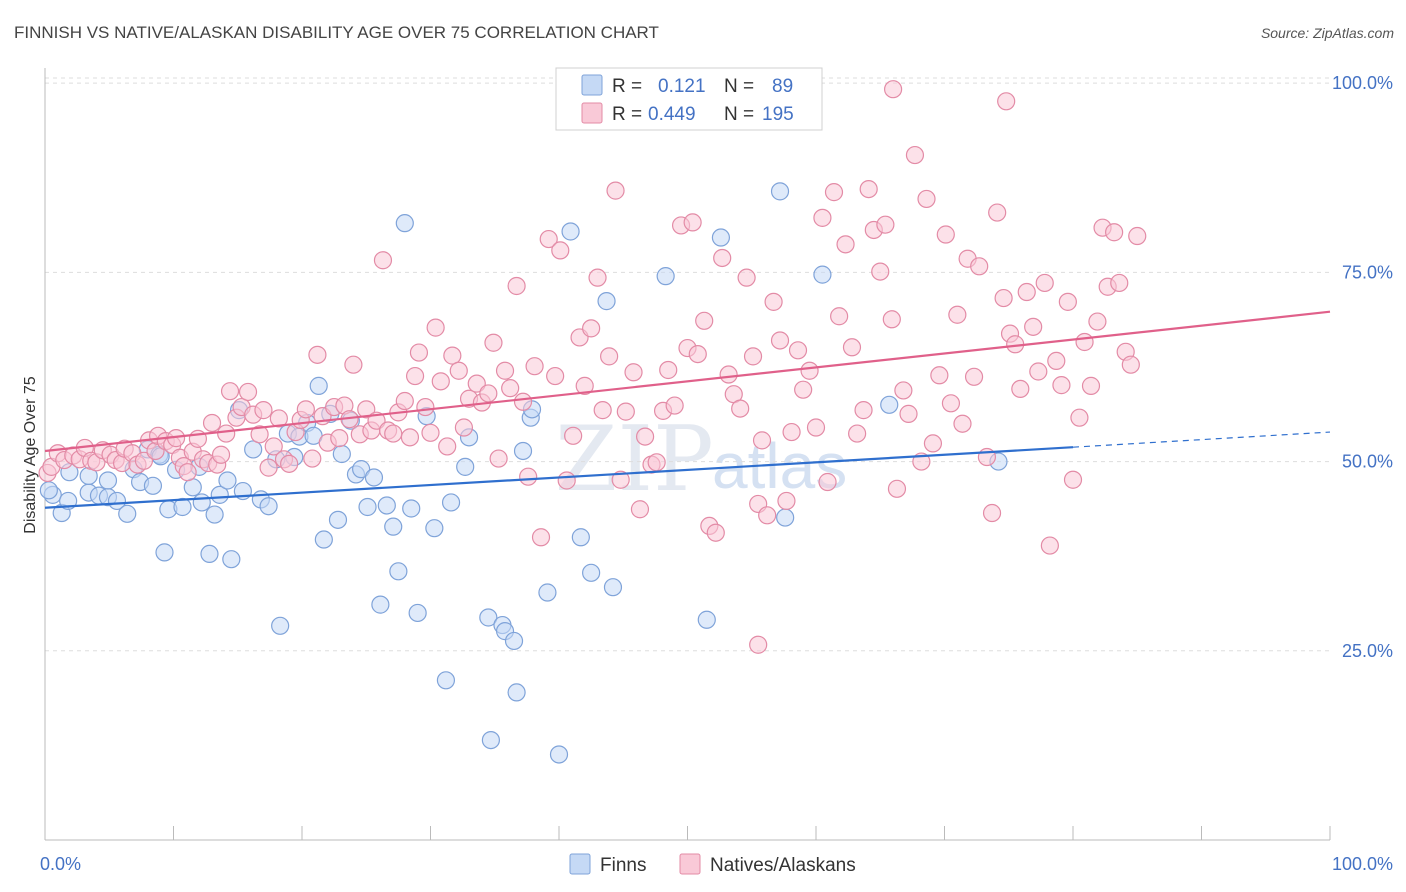  I want to click on y-tick-labels: 25.0% 50.0% 75.0% 100.0%, so click(1362, 367).